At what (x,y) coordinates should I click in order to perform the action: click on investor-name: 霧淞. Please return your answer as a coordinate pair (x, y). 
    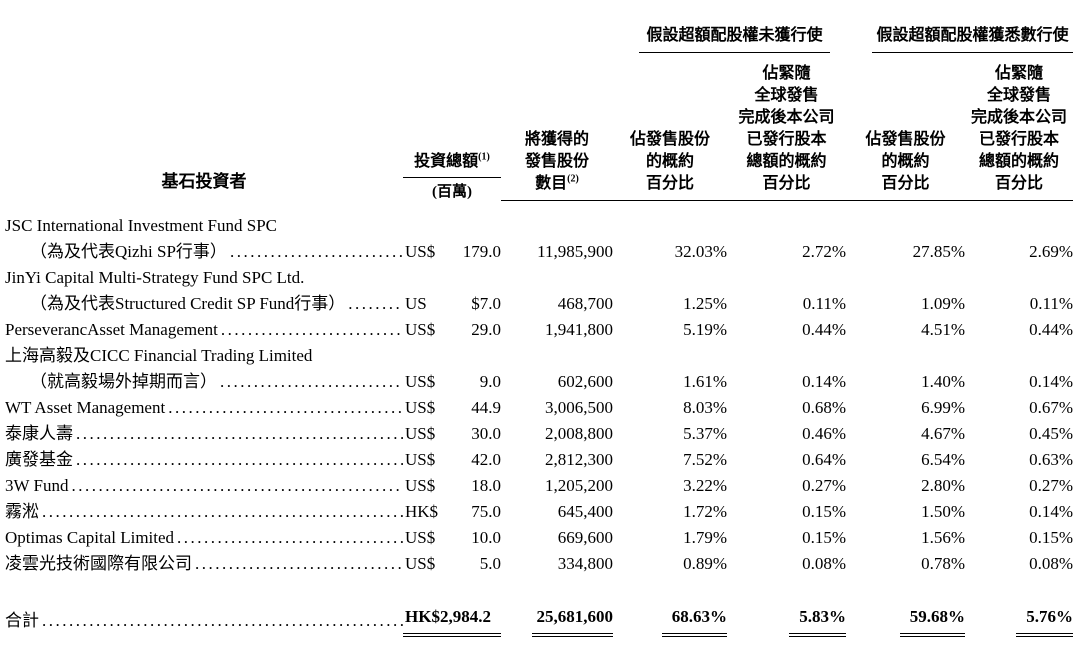
    Looking at the image, I should click on (22, 511).